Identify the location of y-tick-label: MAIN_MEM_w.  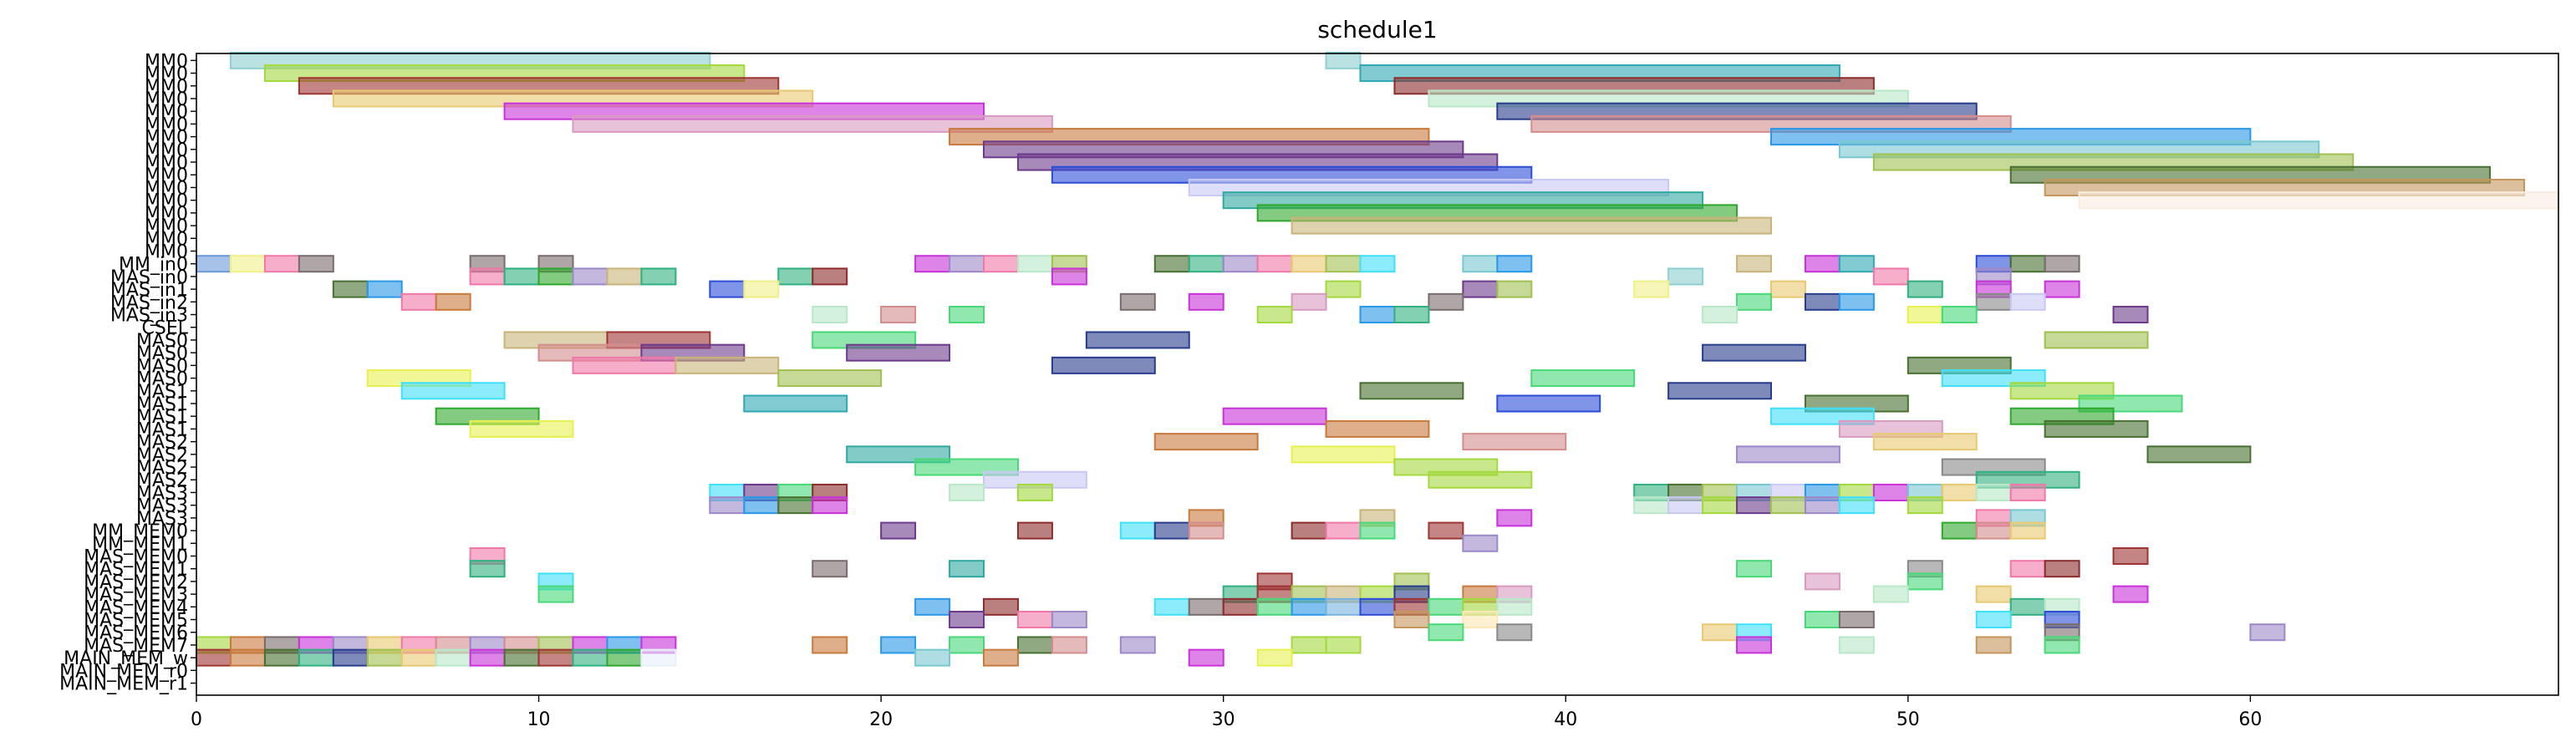
(126, 659).